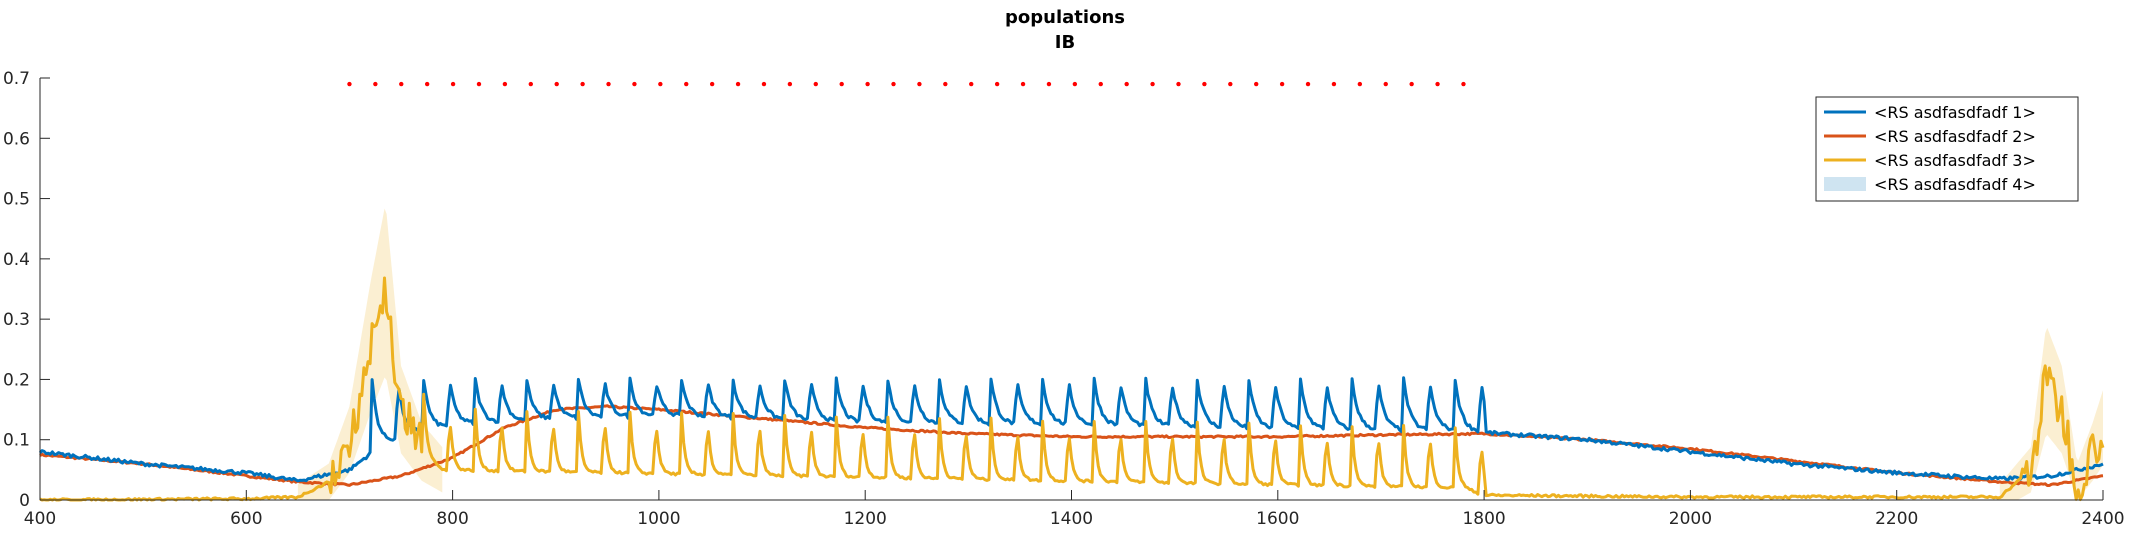  I want to click on y-tick-label: 0.2, so click(16, 380).